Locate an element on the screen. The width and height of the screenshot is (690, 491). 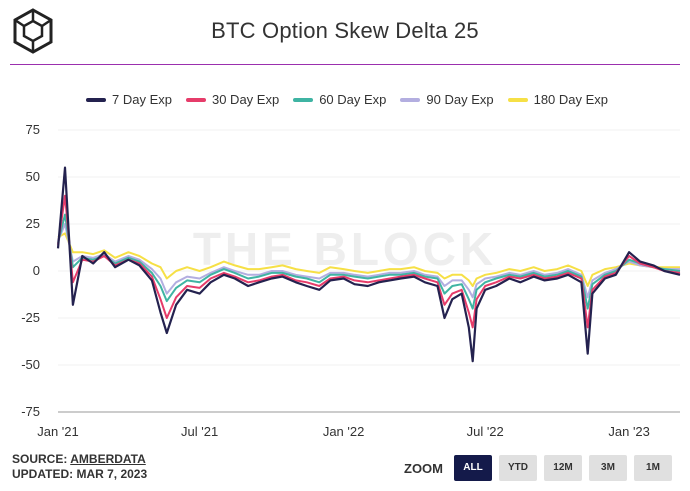
legend-item-60-day: 60 Day Exp is located at coordinates (339, 99).